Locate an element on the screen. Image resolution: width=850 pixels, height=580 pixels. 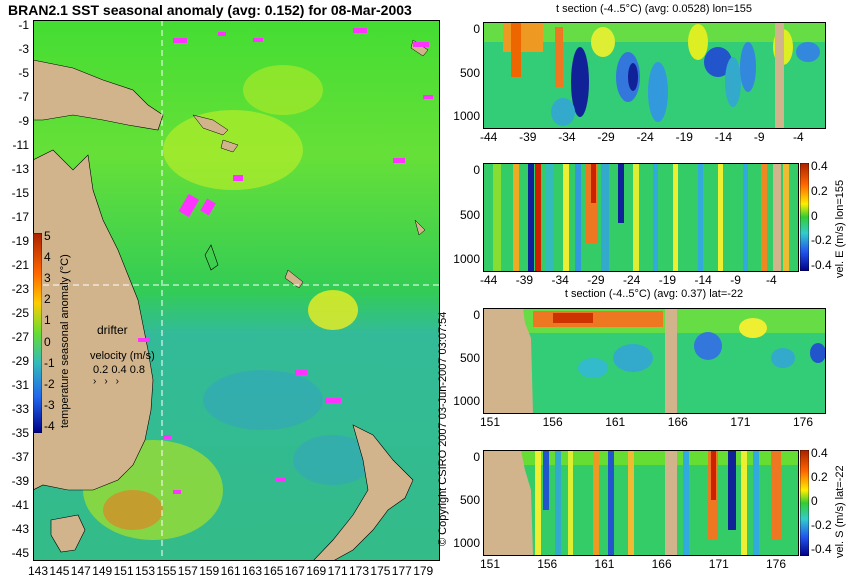
map-lon-label: 147 is located at coordinates (80, 571).